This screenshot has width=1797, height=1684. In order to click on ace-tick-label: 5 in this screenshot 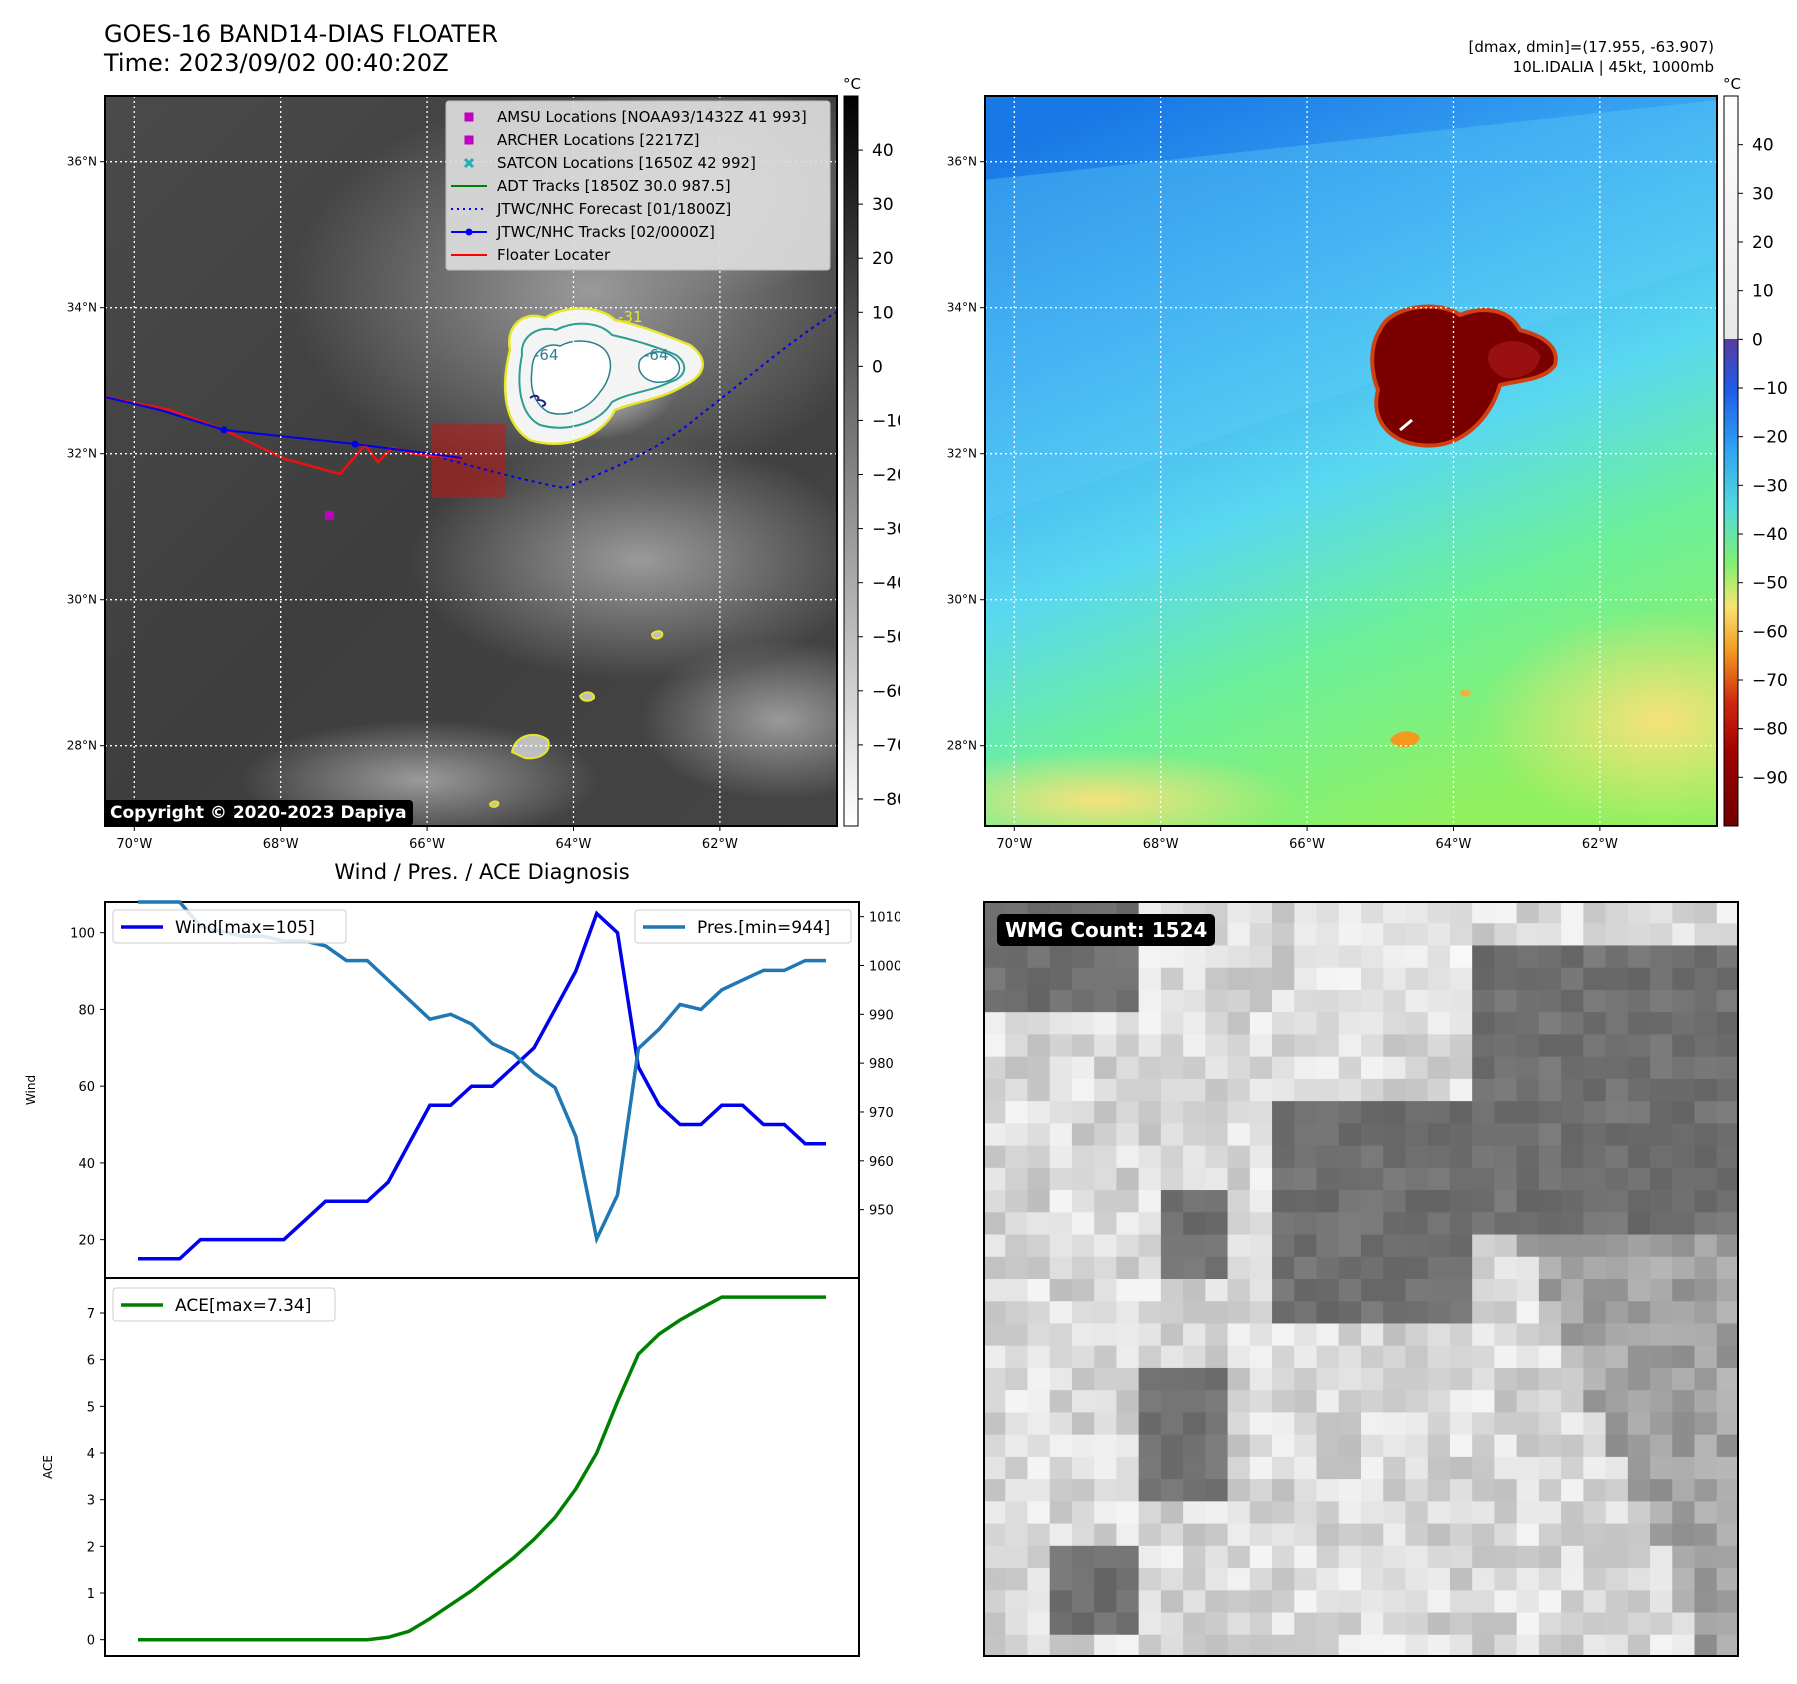, I will do `click(91, 1407)`.